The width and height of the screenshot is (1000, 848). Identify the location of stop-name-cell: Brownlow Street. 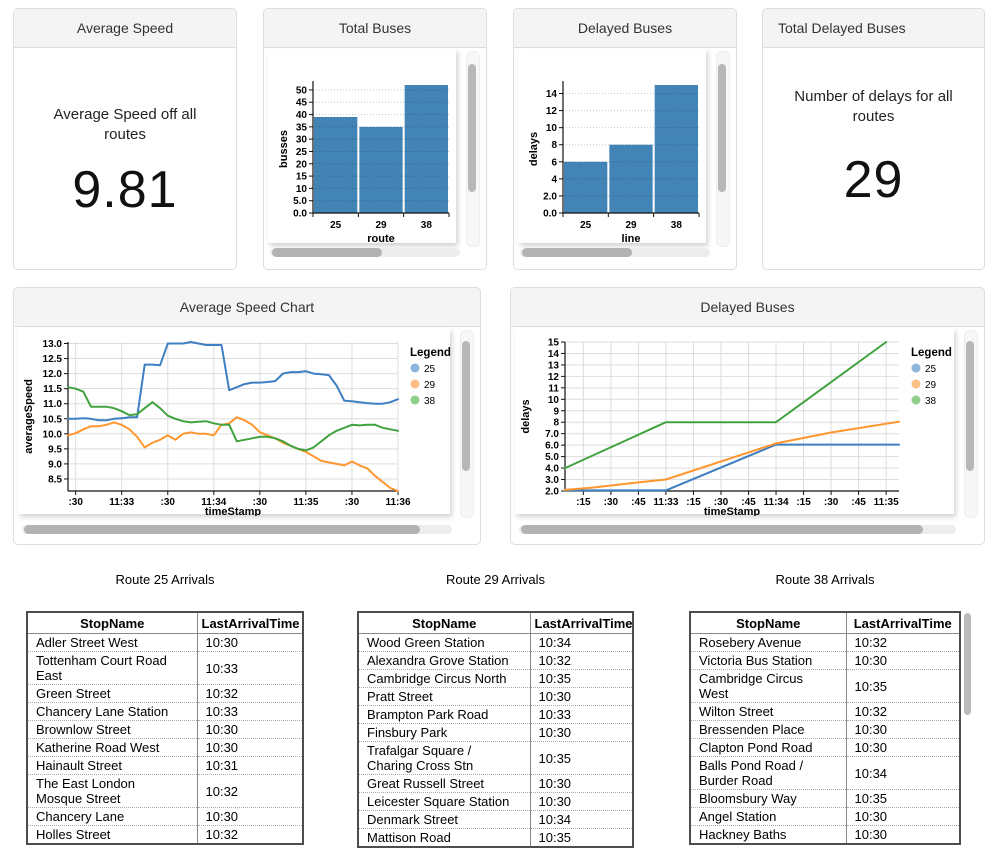
(112, 729).